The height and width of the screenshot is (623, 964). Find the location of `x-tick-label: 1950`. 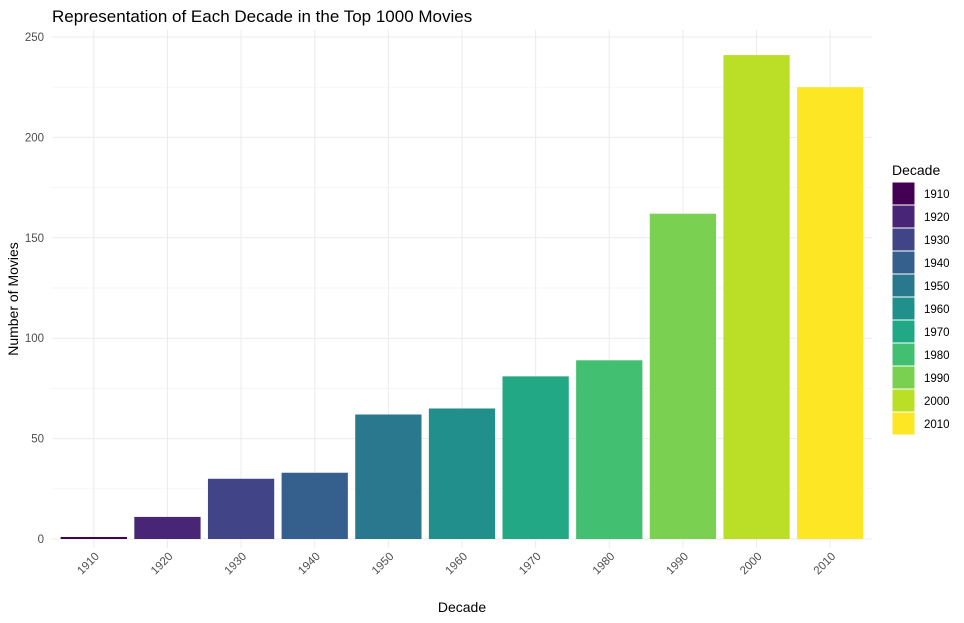

x-tick-label: 1950 is located at coordinates (383, 564).